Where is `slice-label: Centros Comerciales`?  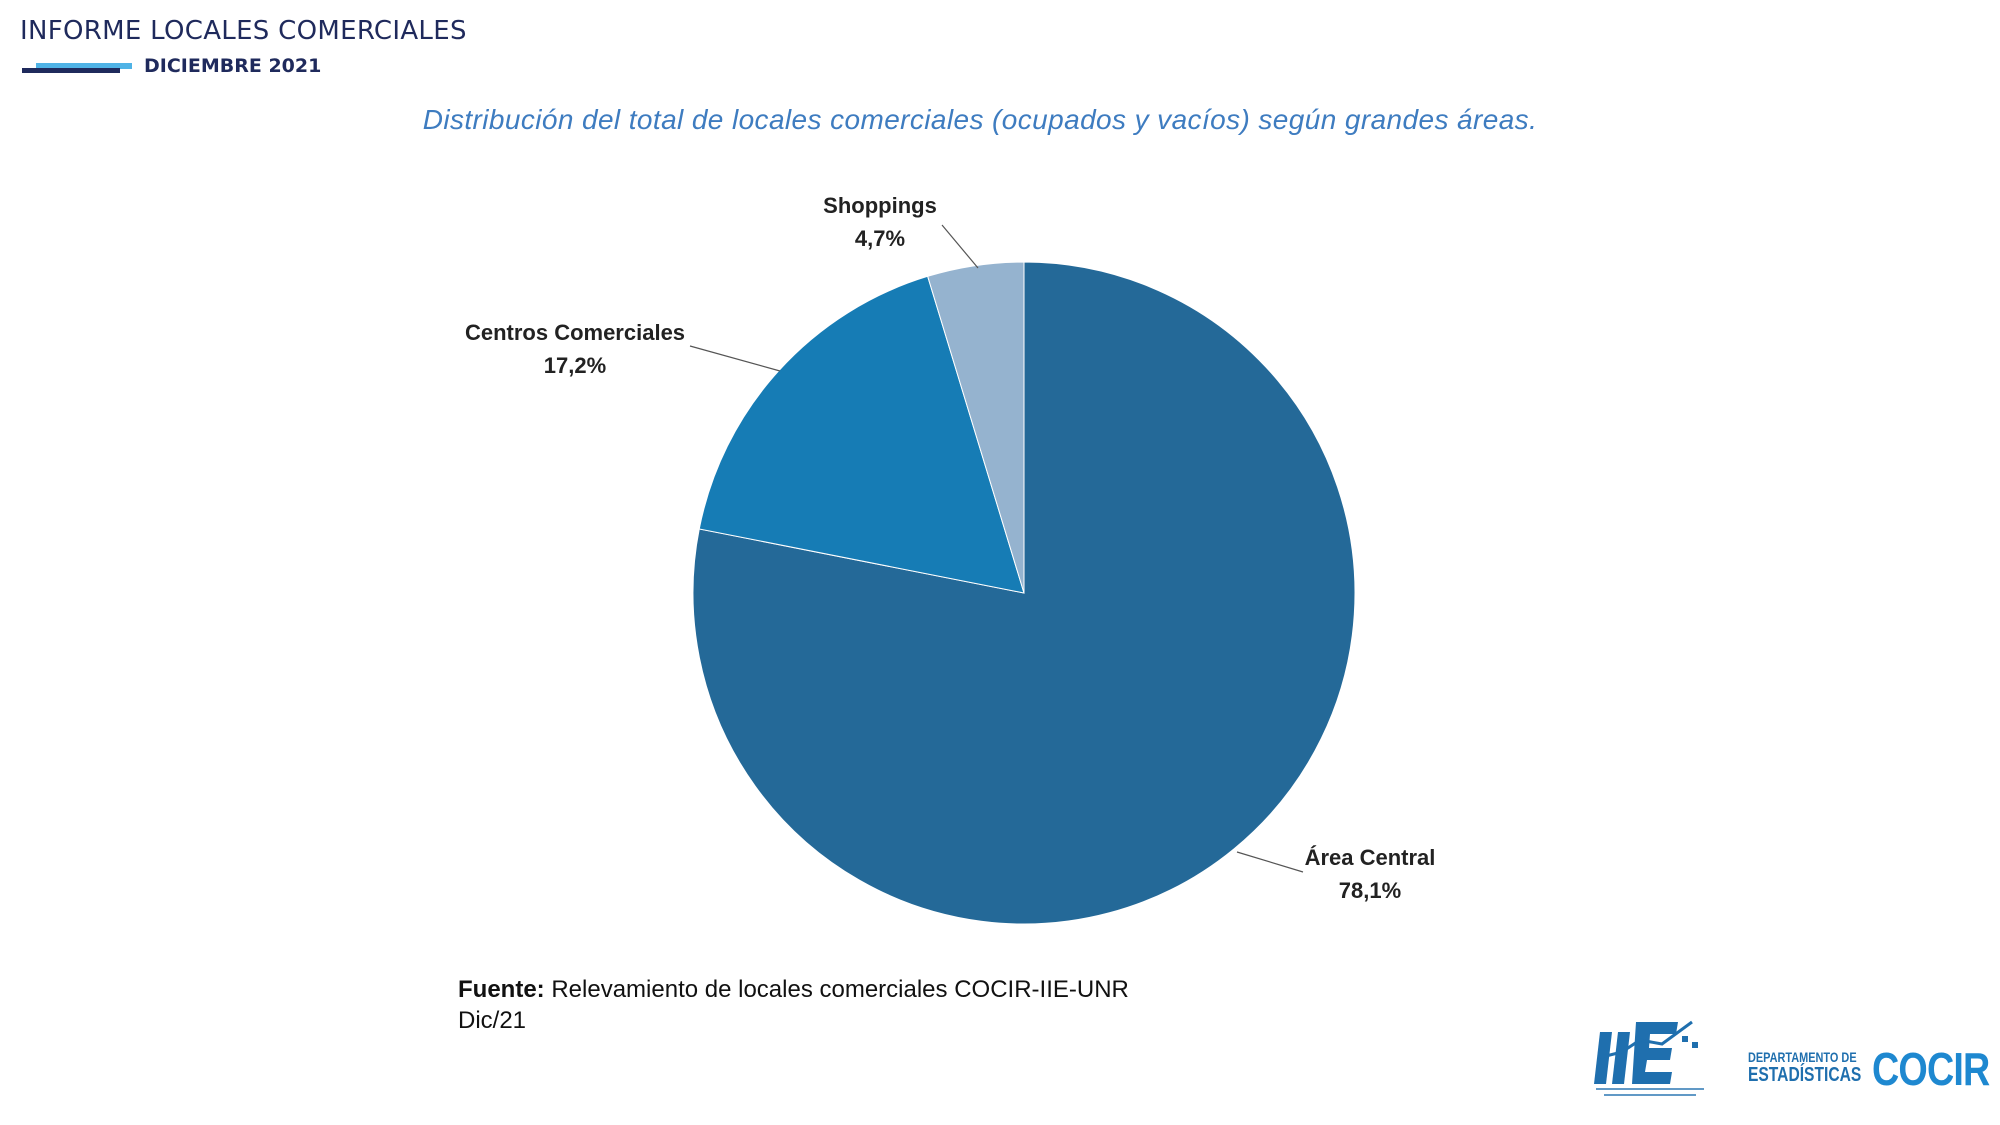 slice-label: Centros Comerciales is located at coordinates (575, 332).